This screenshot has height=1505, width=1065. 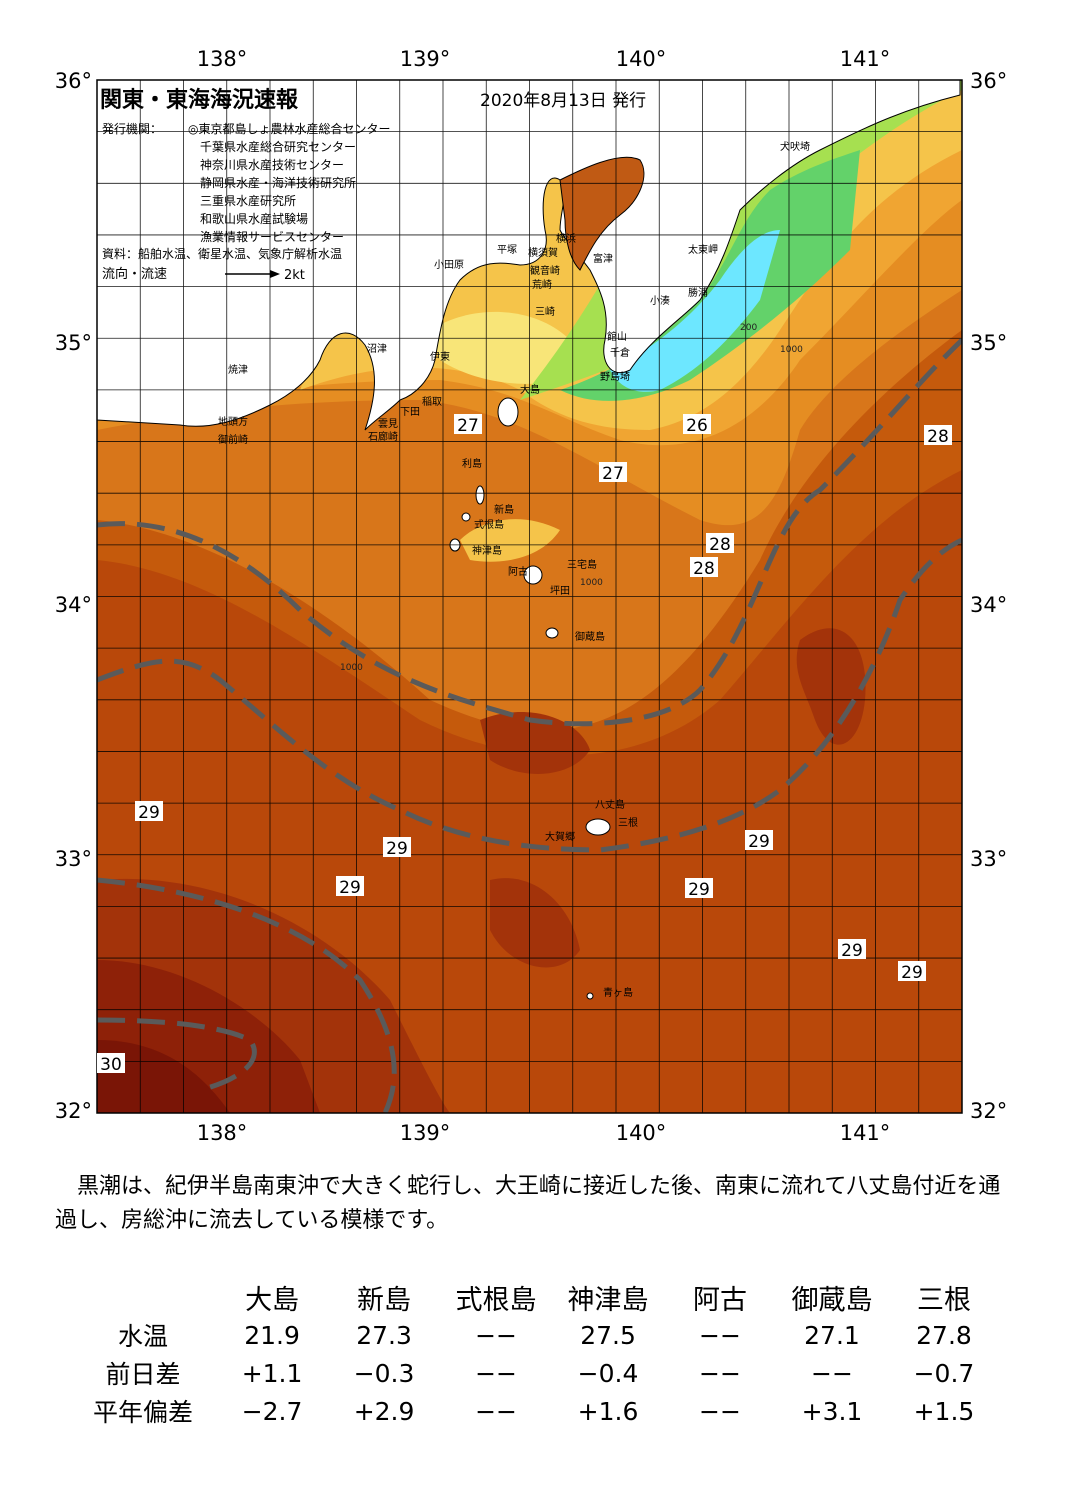 What do you see at coordinates (832, 1300) in the screenshot?
I see `station-name: 御蔵島` at bounding box center [832, 1300].